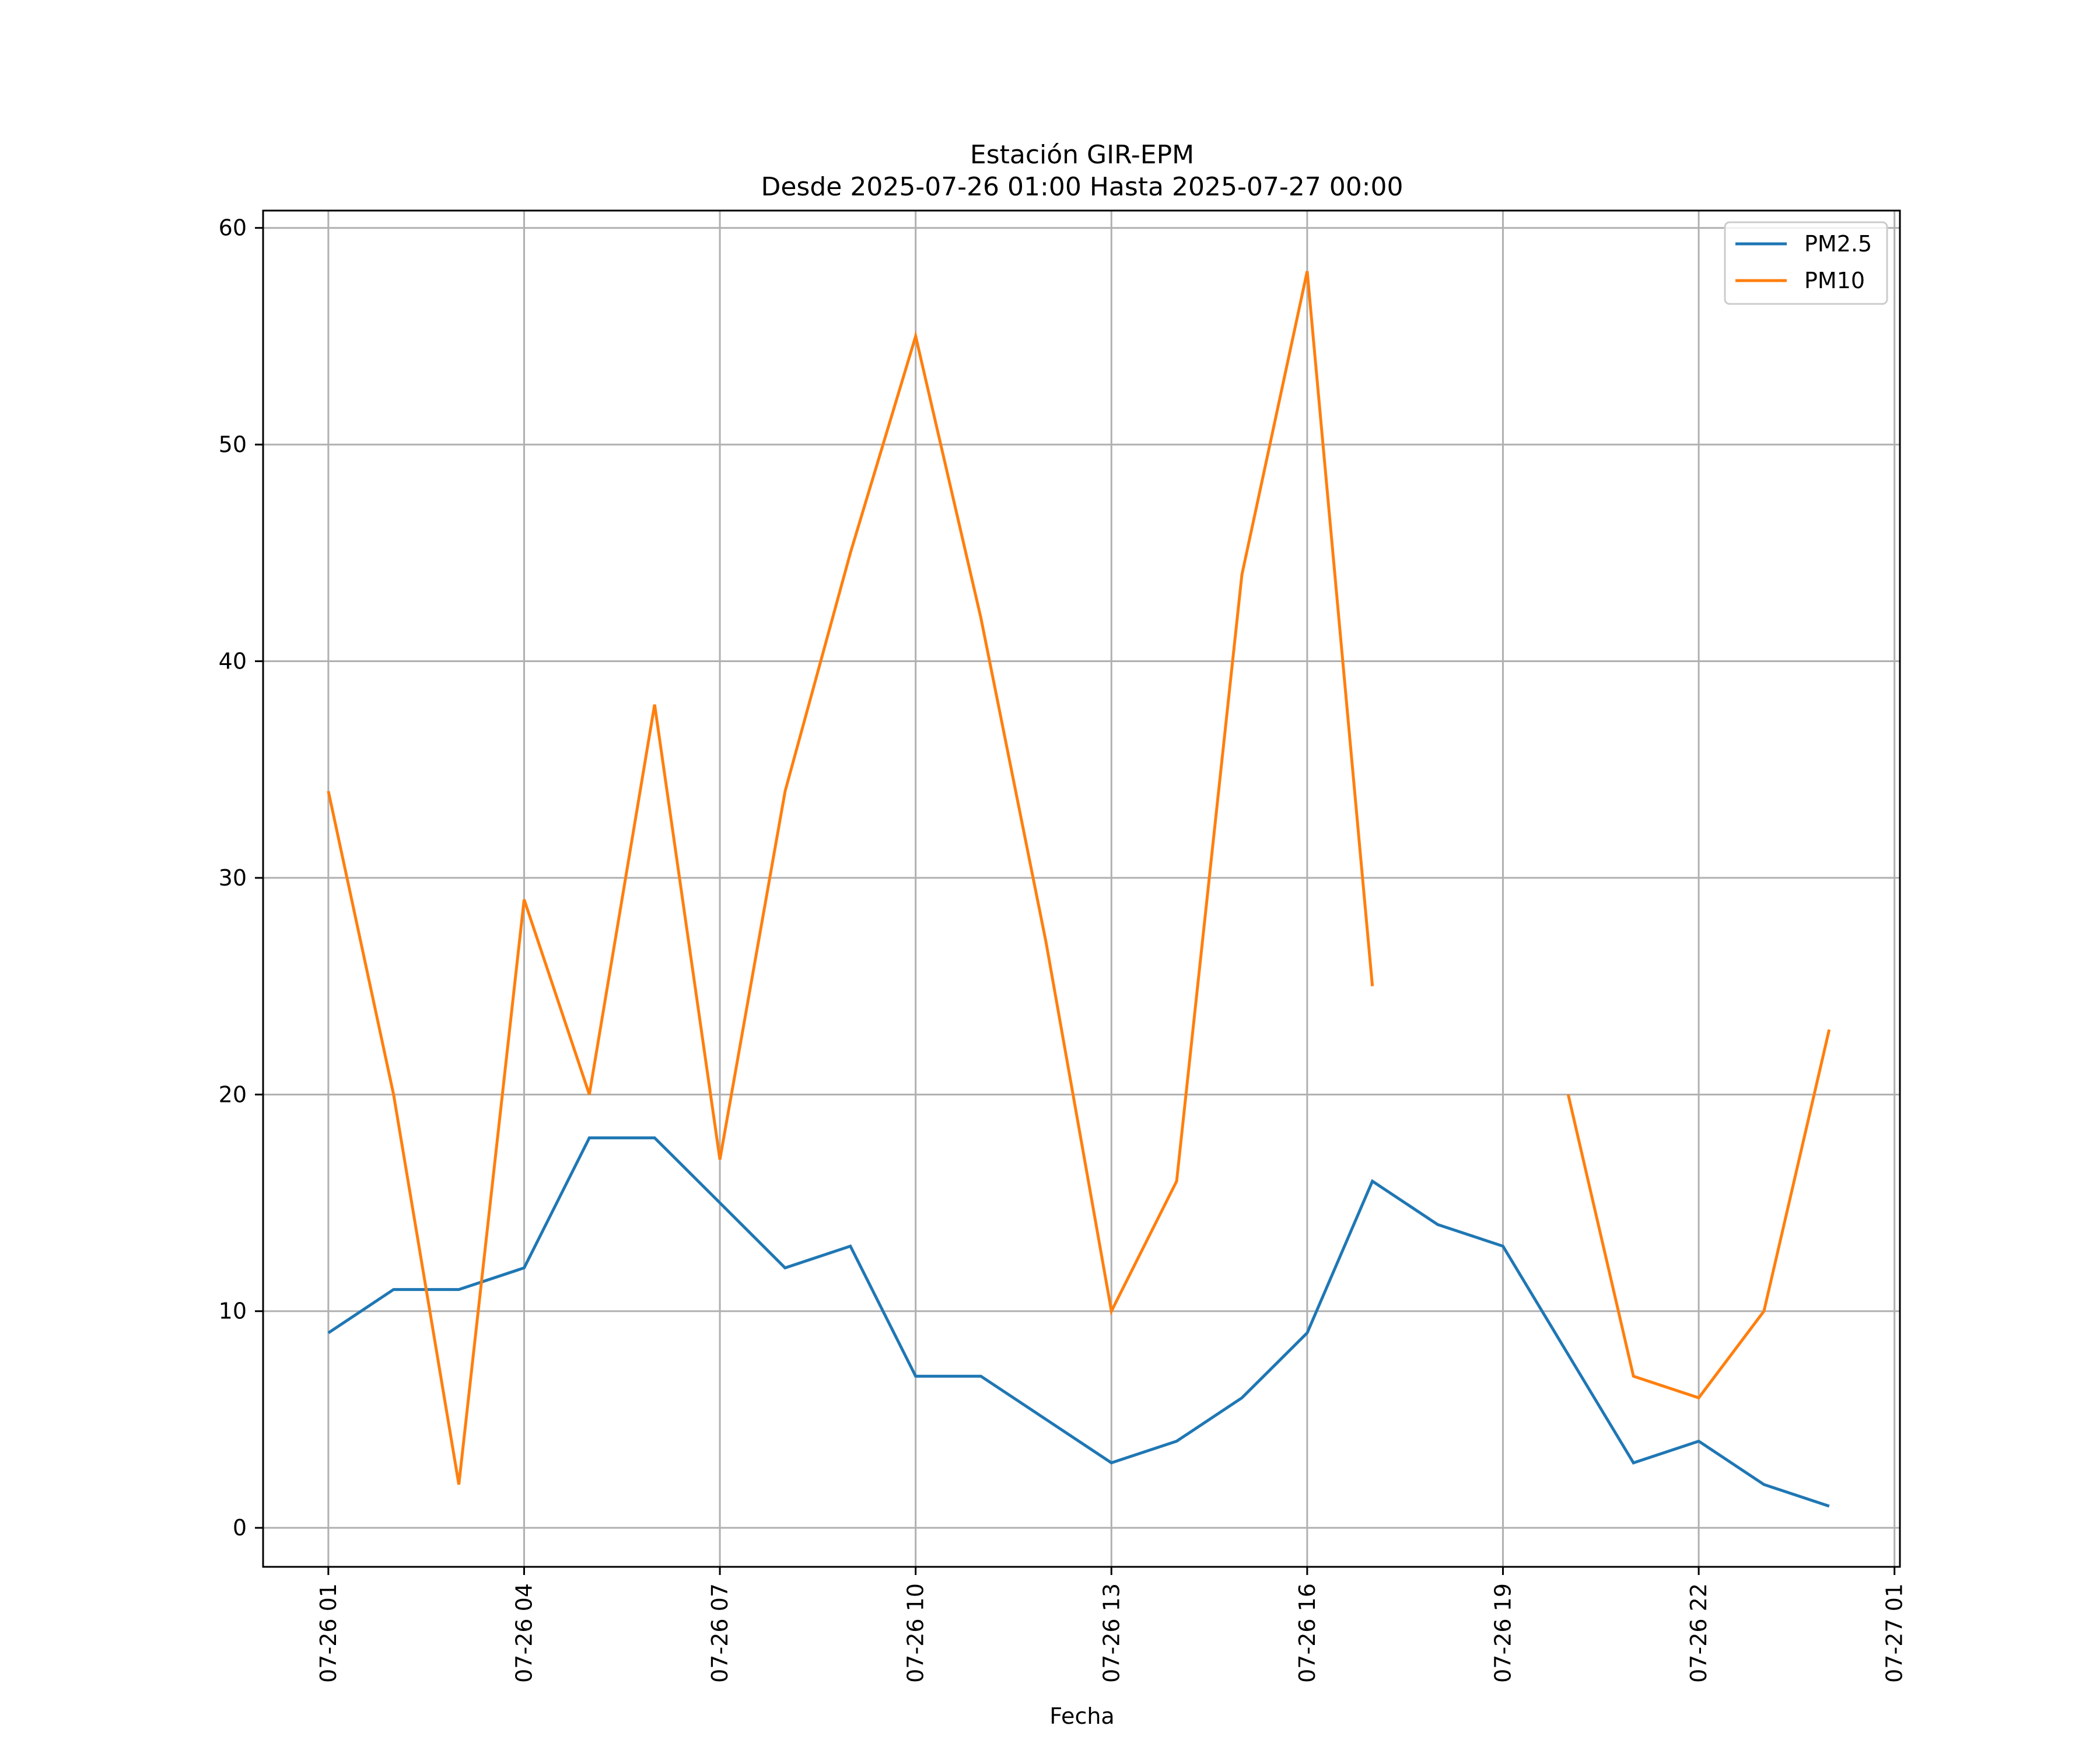 The height and width of the screenshot is (1750, 2100). What do you see at coordinates (1111, 1633) in the screenshot?
I see `x-tick-label: 07-26 13` at bounding box center [1111, 1633].